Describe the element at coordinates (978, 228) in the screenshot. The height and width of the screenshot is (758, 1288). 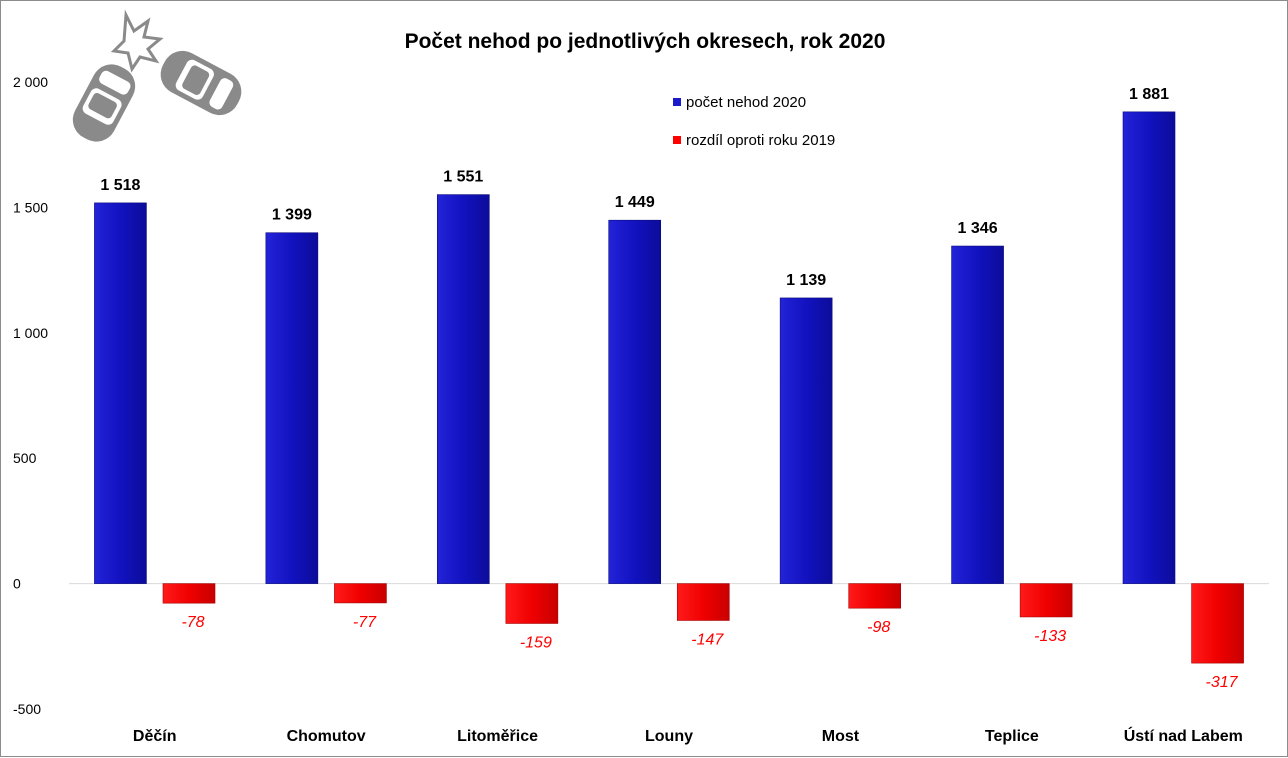
I see `data-label: 1 346` at that location.